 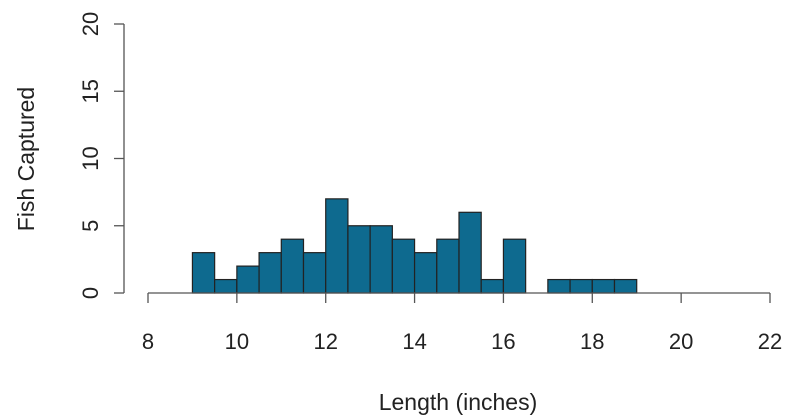 What do you see at coordinates (90, 226) in the screenshot?
I see `y-tick-label: 5` at bounding box center [90, 226].